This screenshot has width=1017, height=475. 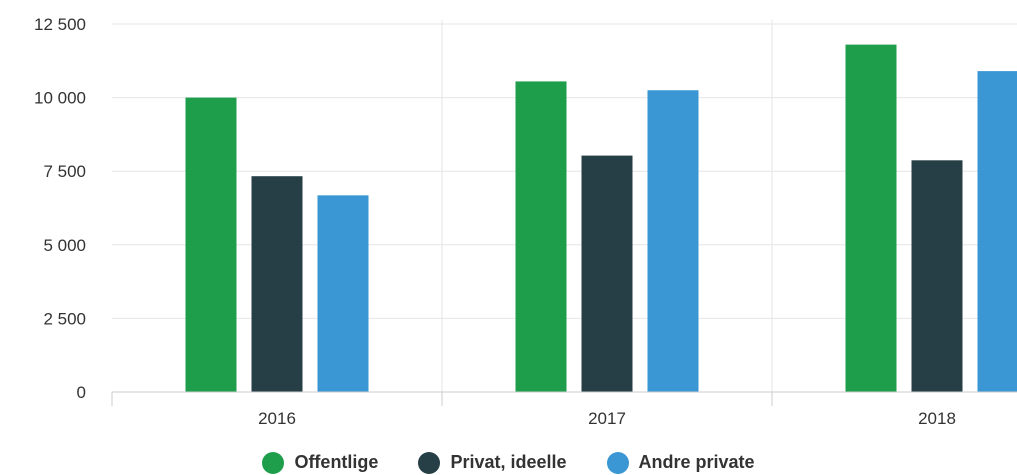 I want to click on legend-item: Offentlige, so click(x=320, y=463).